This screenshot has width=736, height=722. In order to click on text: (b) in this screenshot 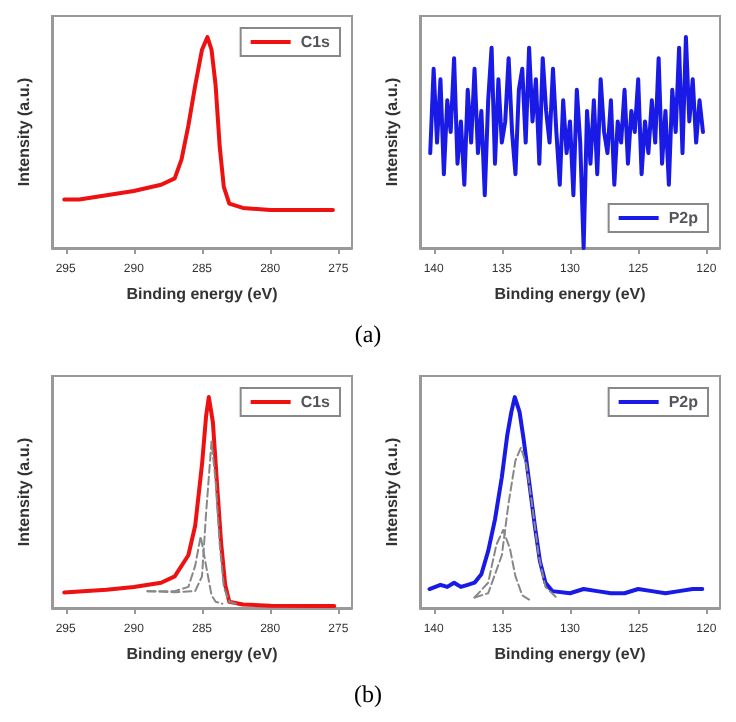, I will do `click(368, 695)`.